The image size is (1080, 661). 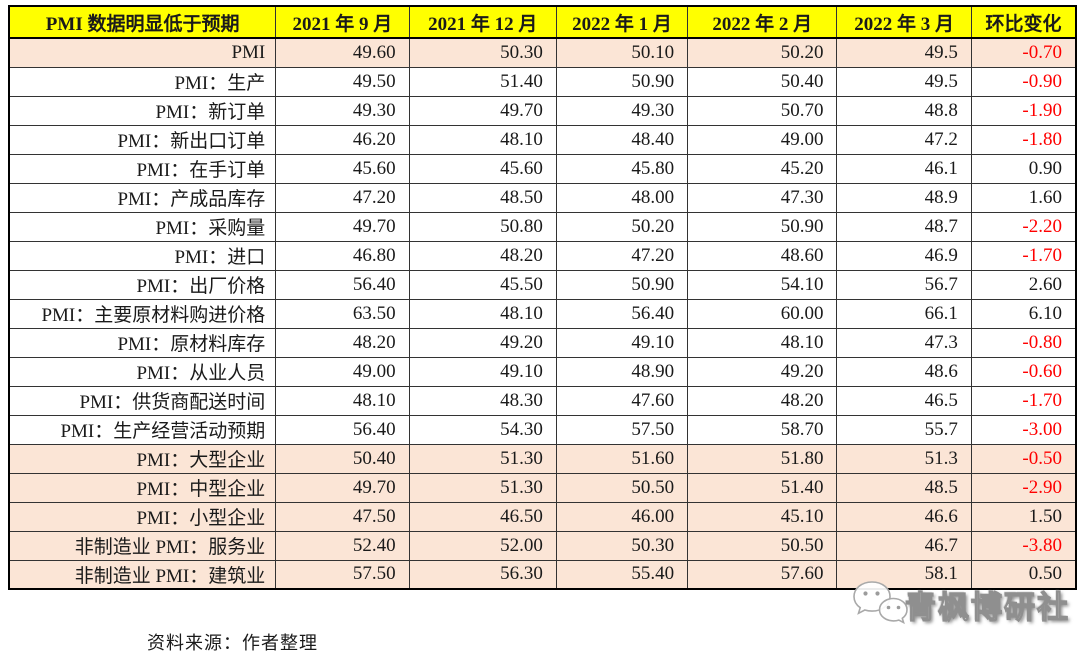 I want to click on change-value: 0.50, so click(x=1023, y=574).